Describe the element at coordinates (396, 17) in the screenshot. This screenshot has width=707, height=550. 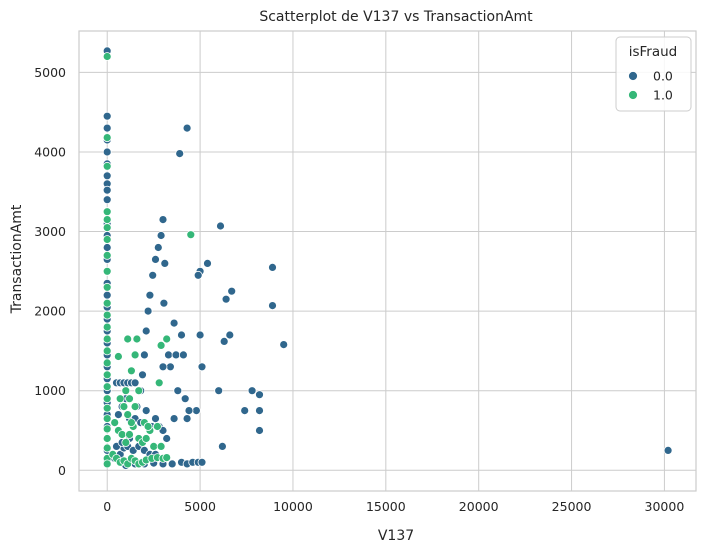
I see `chart-title: Scatterplot de V137 vs TransactionAmt` at that location.